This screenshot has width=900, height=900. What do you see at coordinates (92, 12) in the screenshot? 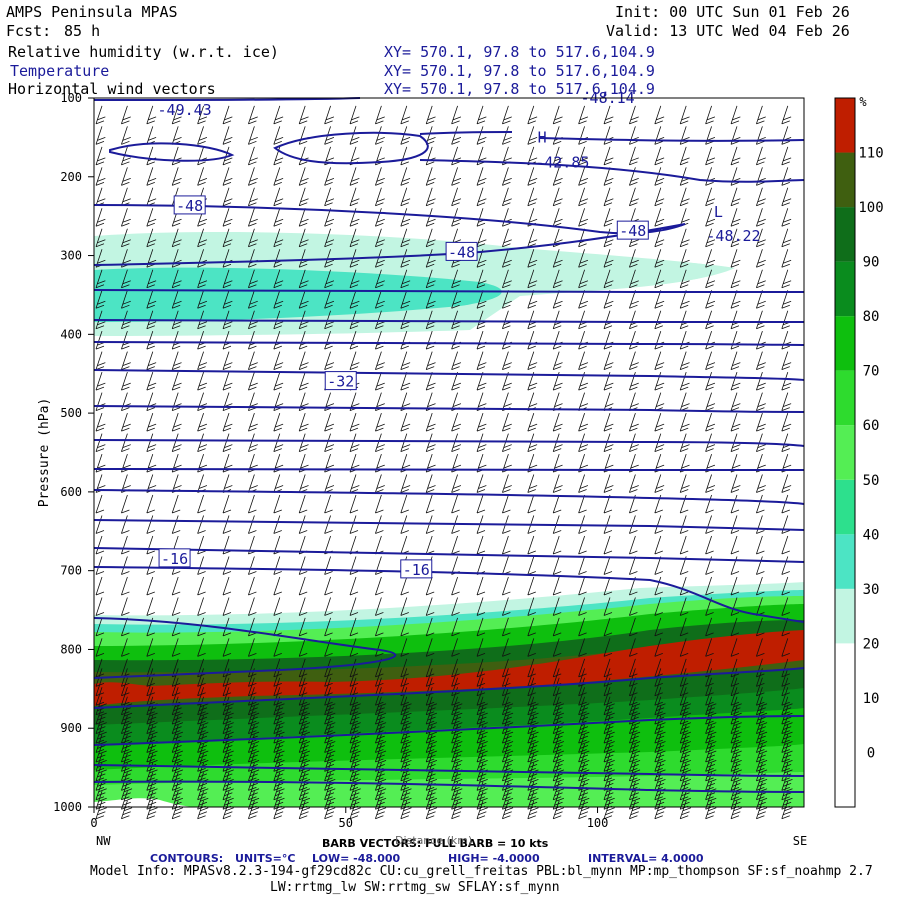
I see `model-title: AMPS Peninsula MPAS` at bounding box center [92, 12].